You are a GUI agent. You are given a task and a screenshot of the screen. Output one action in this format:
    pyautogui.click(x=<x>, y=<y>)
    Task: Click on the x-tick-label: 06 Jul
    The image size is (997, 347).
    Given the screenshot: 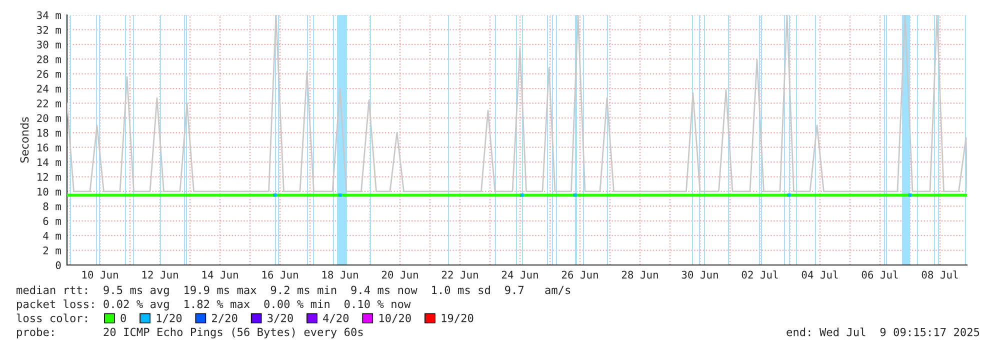 What is the action you would take?
    pyautogui.click(x=880, y=274)
    